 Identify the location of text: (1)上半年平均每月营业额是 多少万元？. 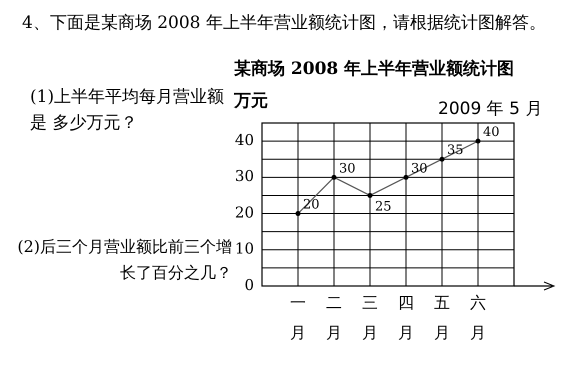
(128, 110).